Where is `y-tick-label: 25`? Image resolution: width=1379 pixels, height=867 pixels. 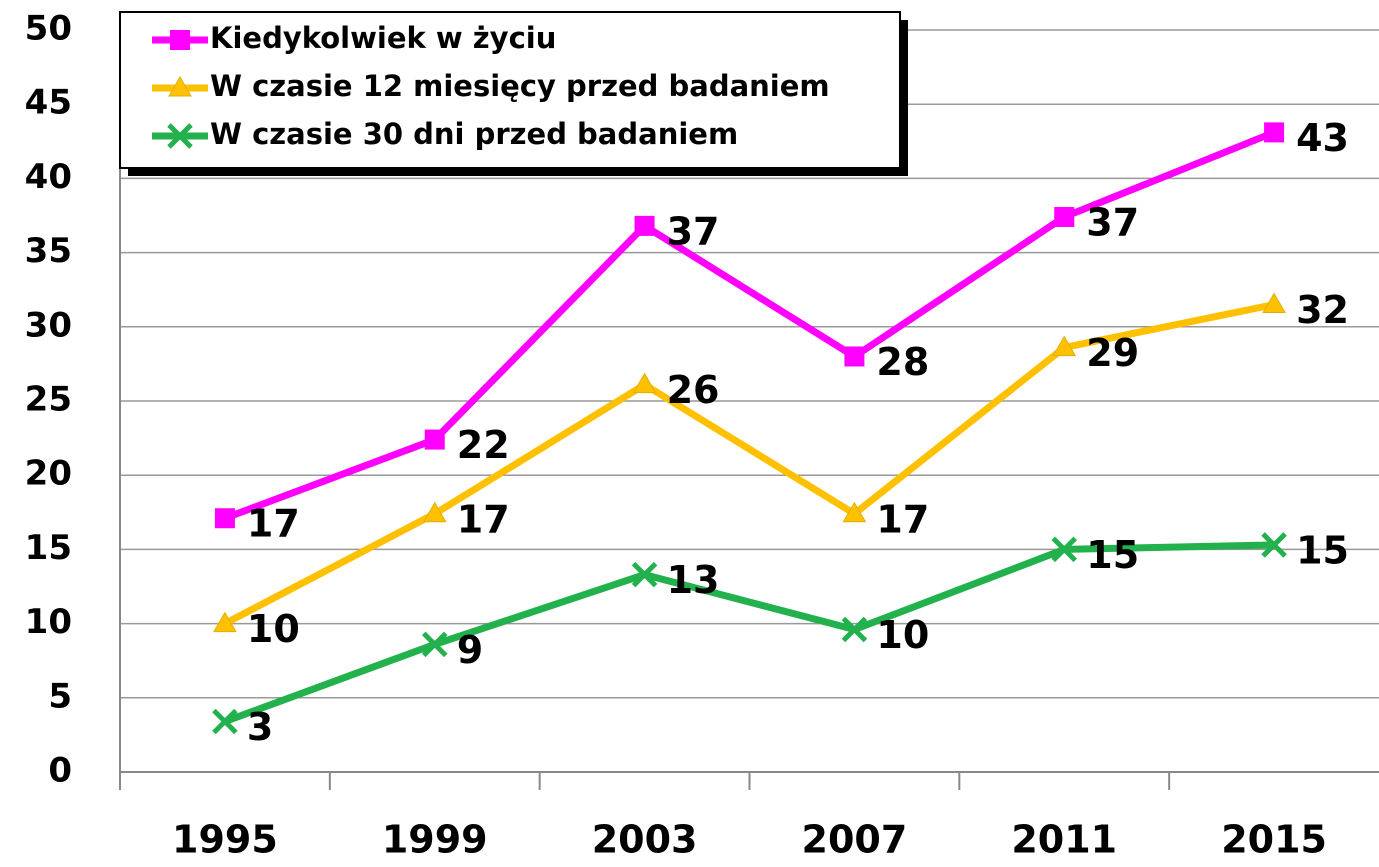
y-tick-label: 25 is located at coordinates (48, 400).